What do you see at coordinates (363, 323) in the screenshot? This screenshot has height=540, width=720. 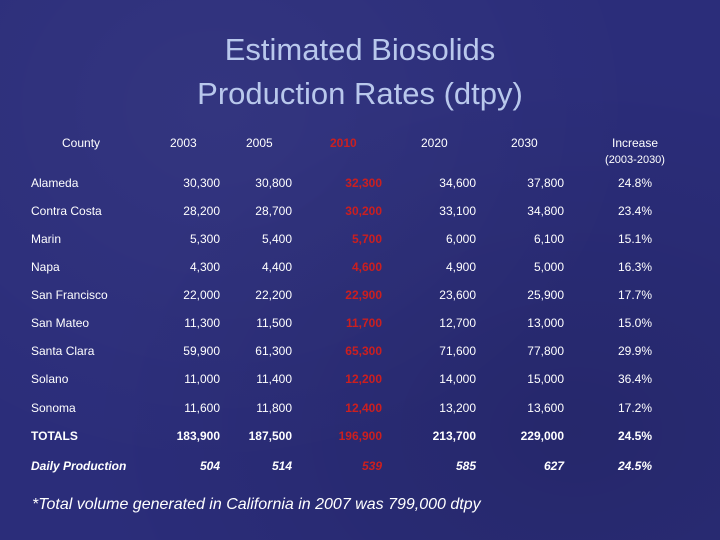 I see `row-san-mateo-y2010: 11,700` at bounding box center [363, 323].